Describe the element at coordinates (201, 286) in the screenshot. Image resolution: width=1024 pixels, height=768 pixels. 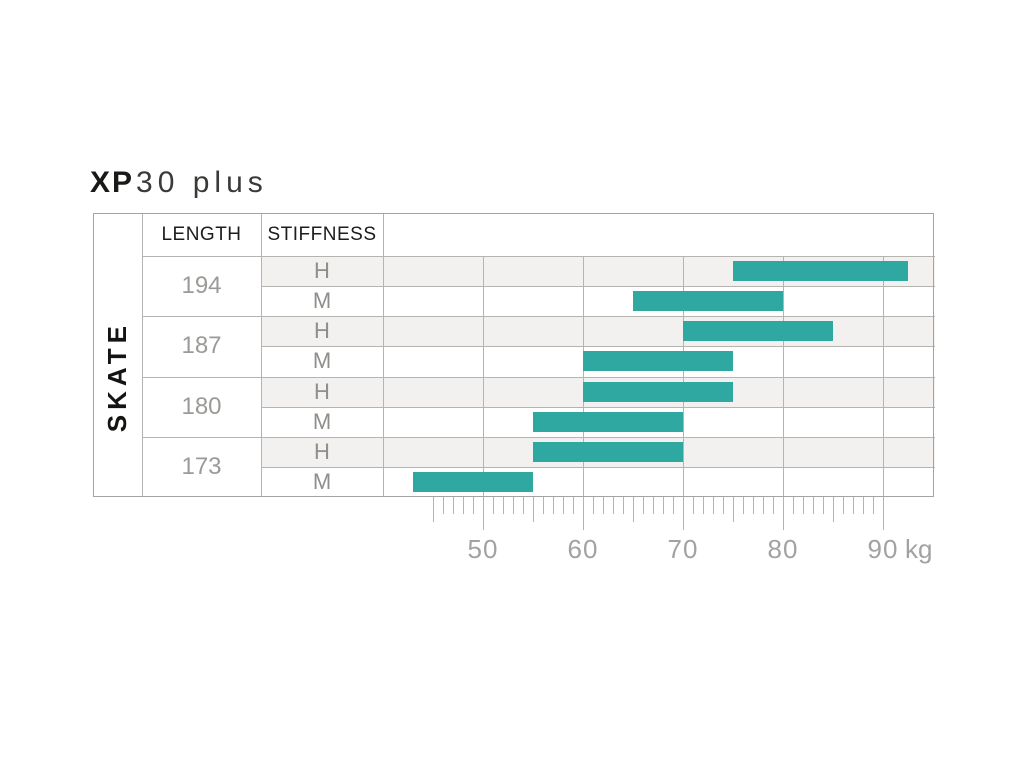
I see `length-cell: 194` at that location.